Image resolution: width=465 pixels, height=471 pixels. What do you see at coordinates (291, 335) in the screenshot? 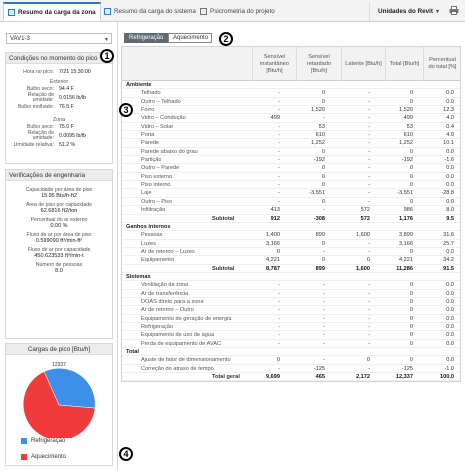
I see `table-row: Equipamento de uso de água - - - 0 0.0` at bounding box center [291, 335].